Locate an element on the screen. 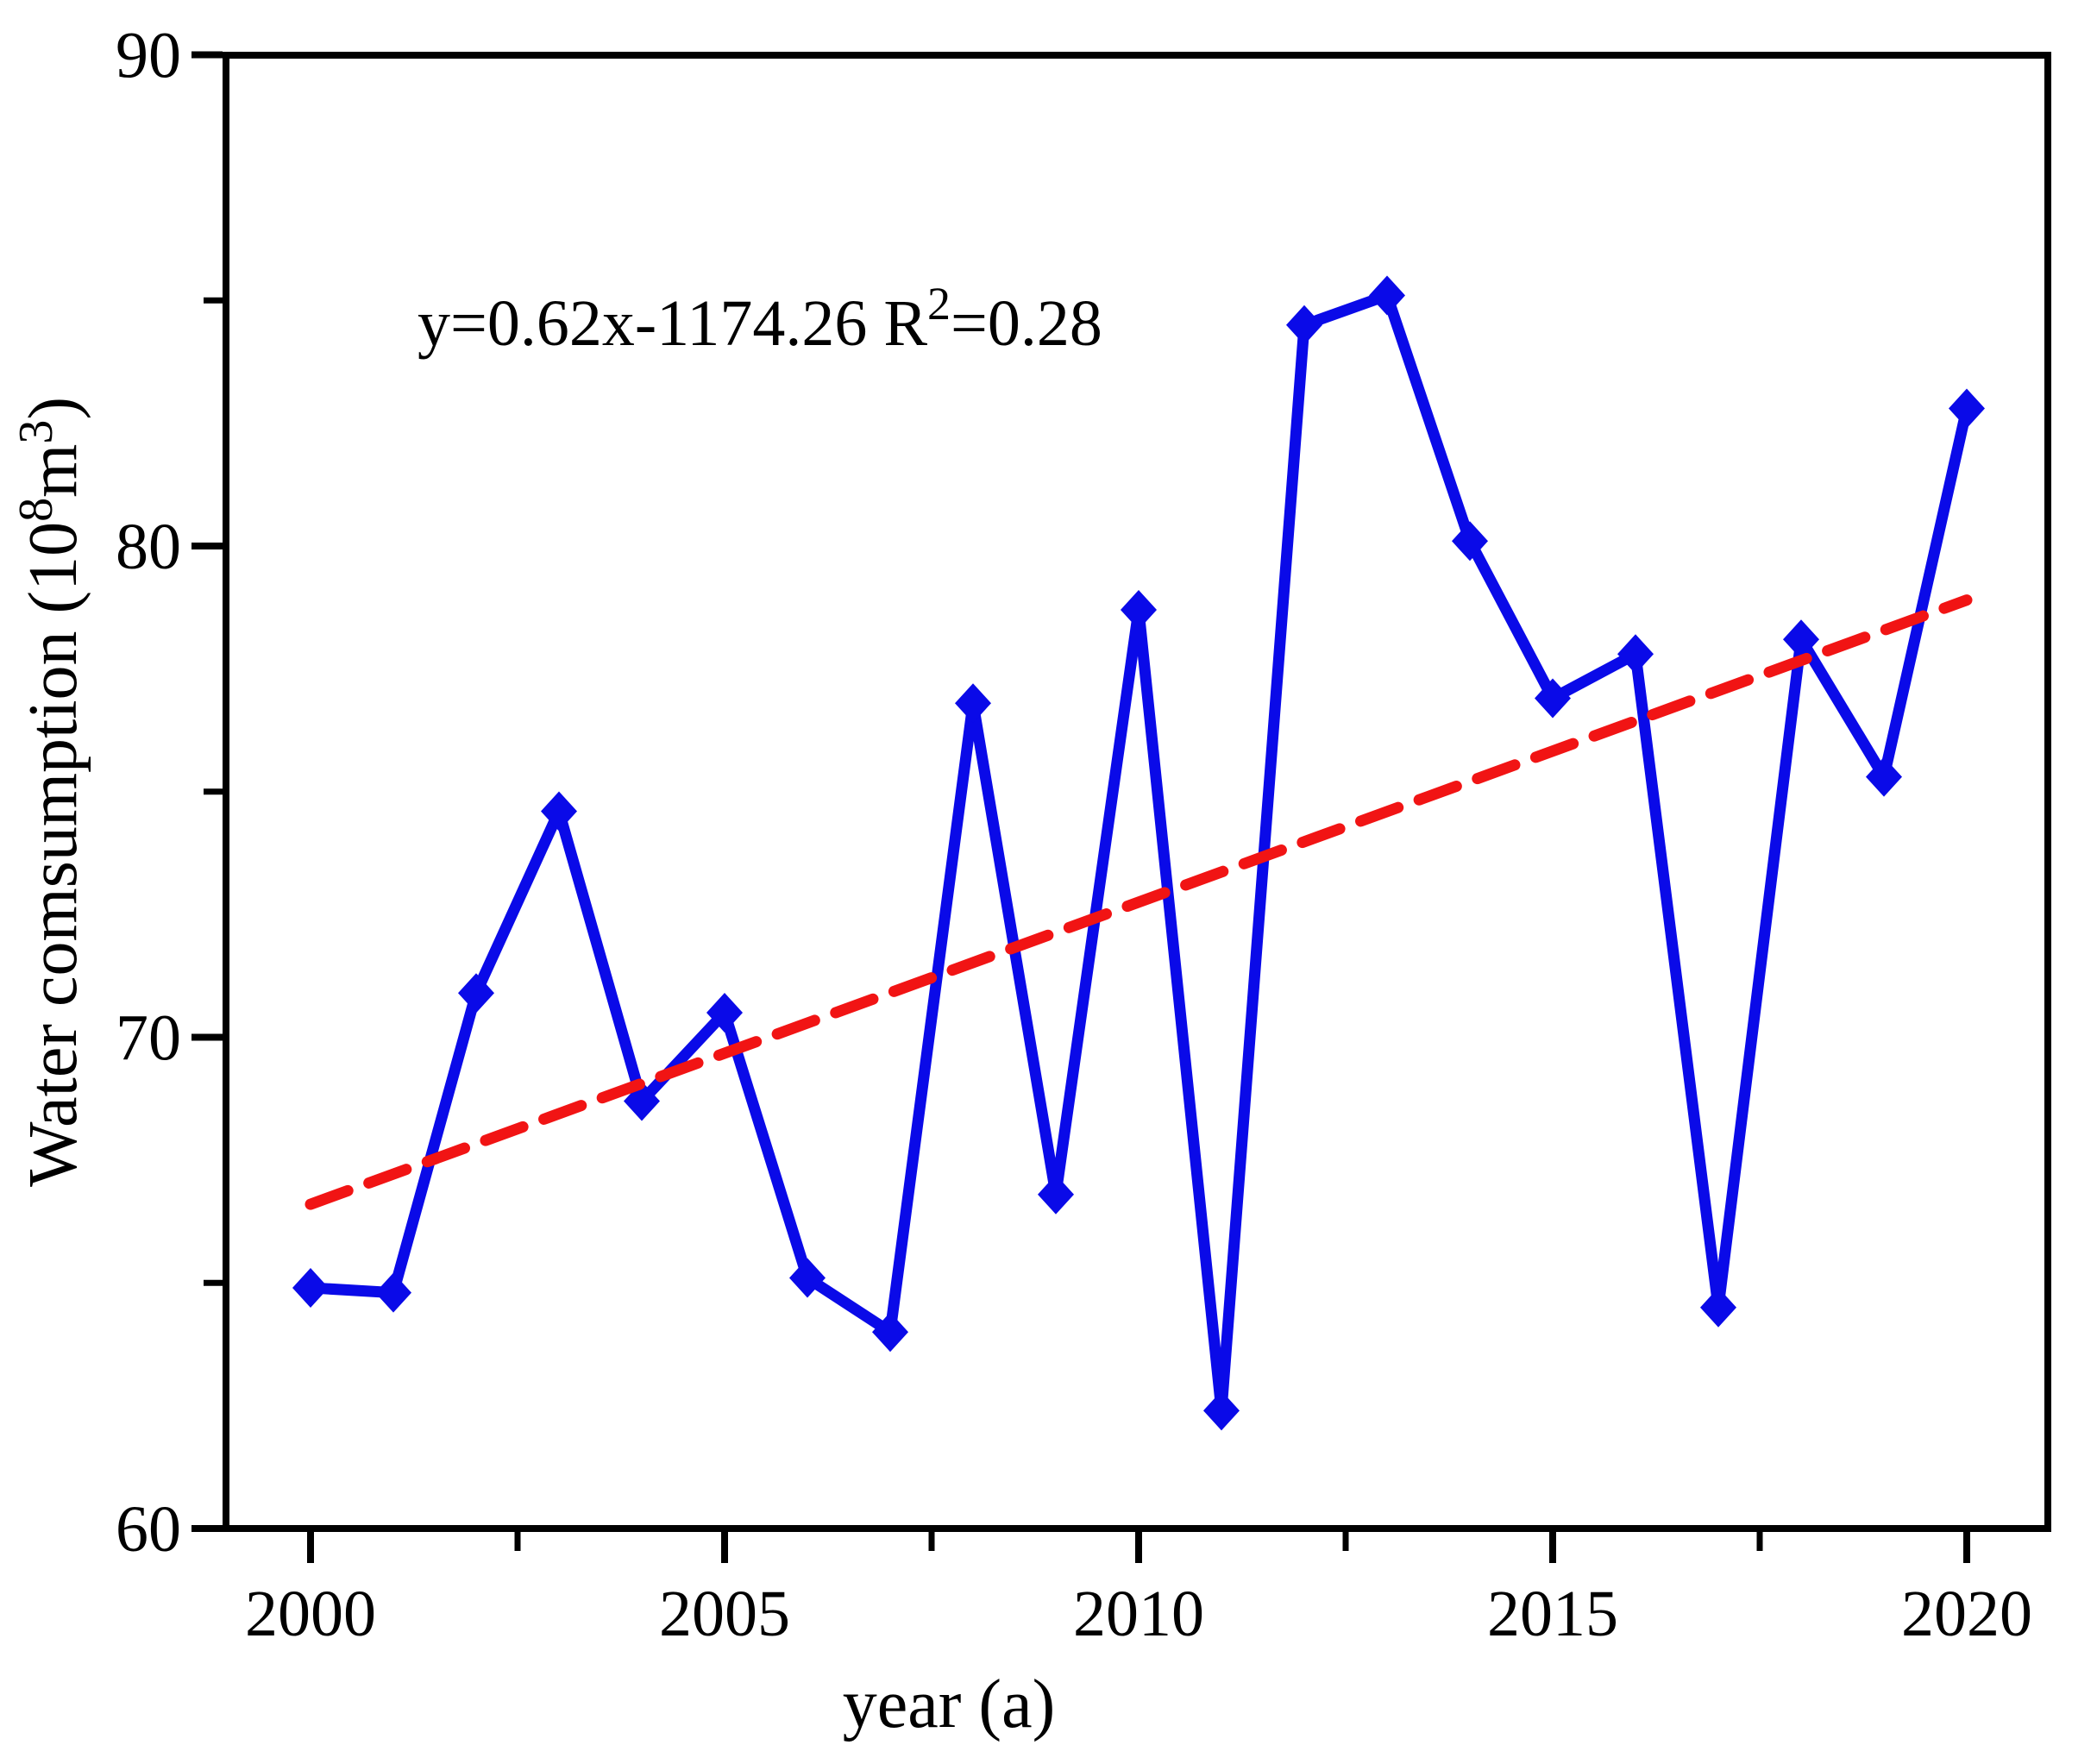 The width and height of the screenshot is (2097, 1764). data-point-marker-2001 is located at coordinates (393, 1292).